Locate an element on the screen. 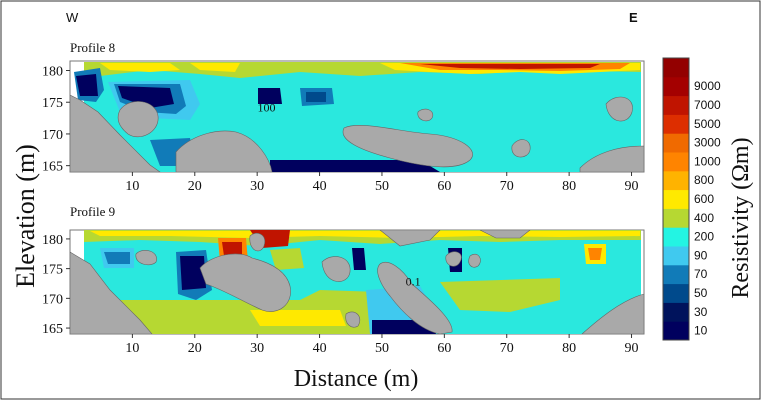 The image size is (761, 400). east-label: E is located at coordinates (633, 17).